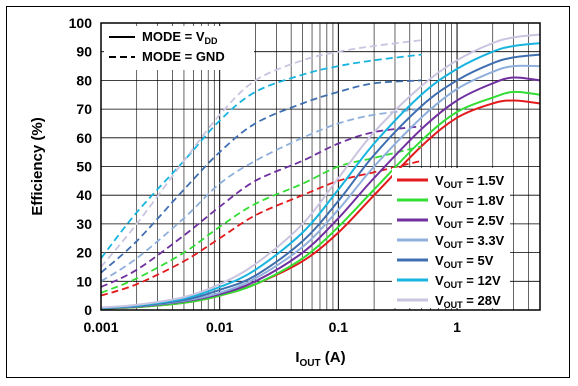  What do you see at coordinates (297, 357) in the screenshot?
I see `x-axis-label-main: I` at bounding box center [297, 357].